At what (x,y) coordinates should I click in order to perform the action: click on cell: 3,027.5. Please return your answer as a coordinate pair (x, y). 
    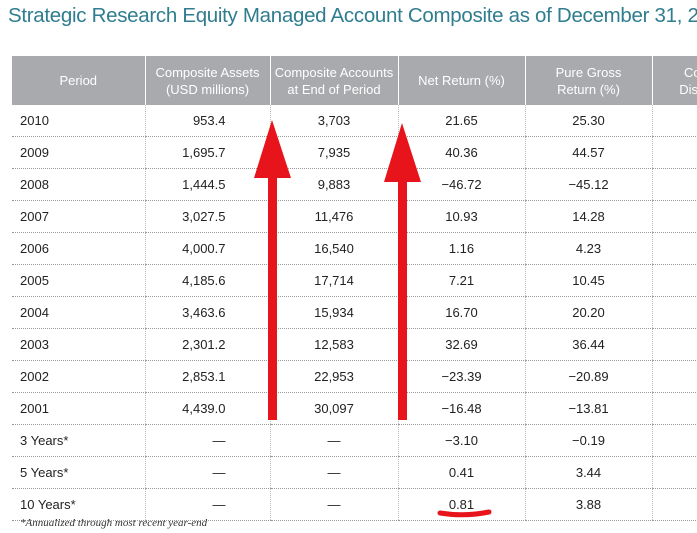
    Looking at the image, I should click on (207, 216).